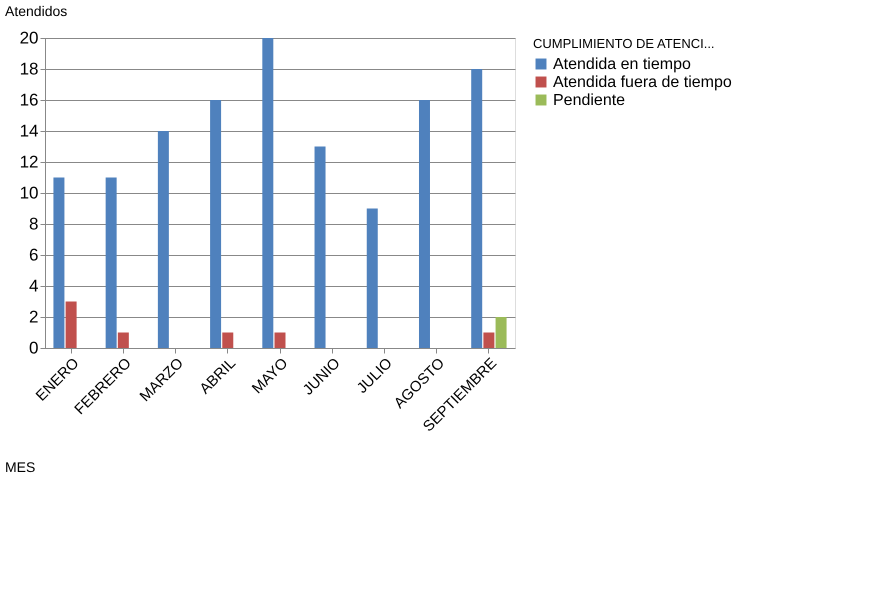 This screenshot has width=894, height=614. I want to click on y-tick-label: 0, so click(33, 348).